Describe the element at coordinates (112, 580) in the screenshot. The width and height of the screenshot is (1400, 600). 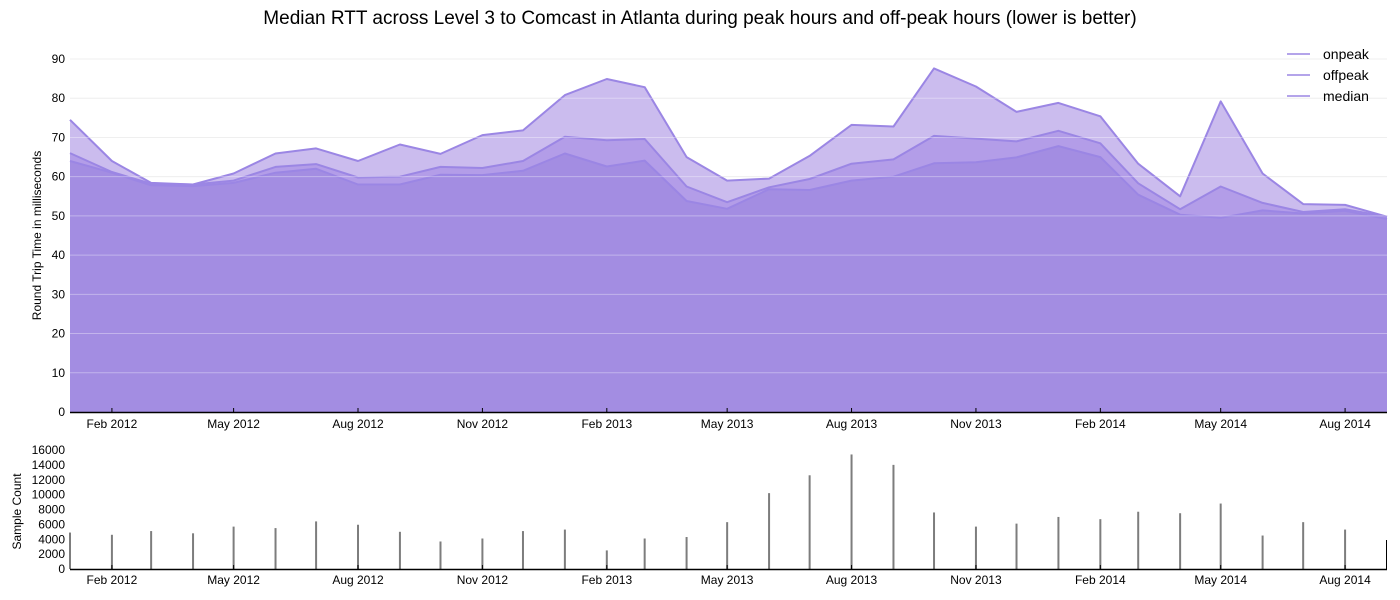
I see `bottom-x-tick-label: Feb 2012` at that location.